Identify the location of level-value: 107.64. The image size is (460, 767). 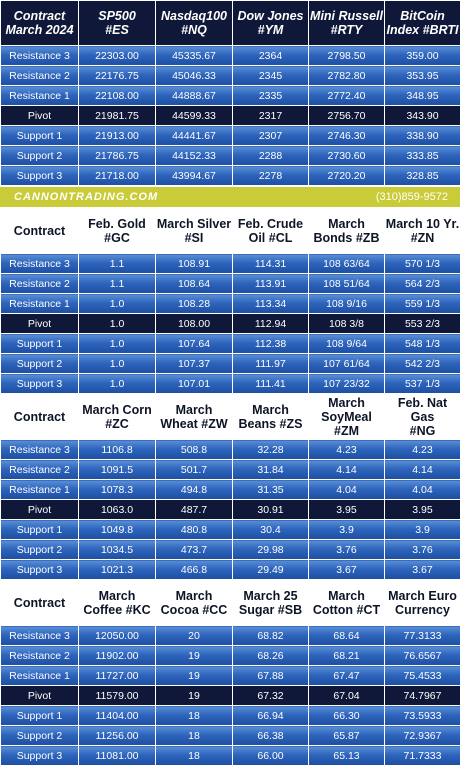
(194, 343).